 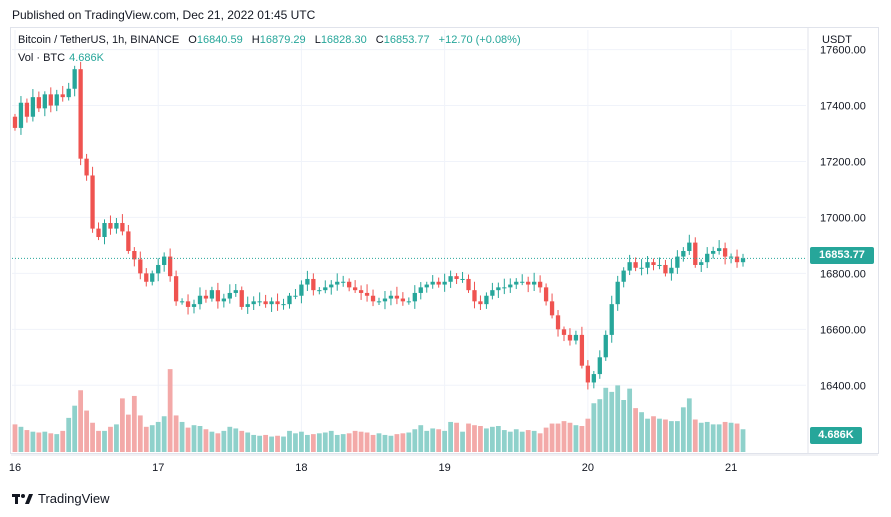 I want to click on currency-label: USDT, so click(x=837, y=40).